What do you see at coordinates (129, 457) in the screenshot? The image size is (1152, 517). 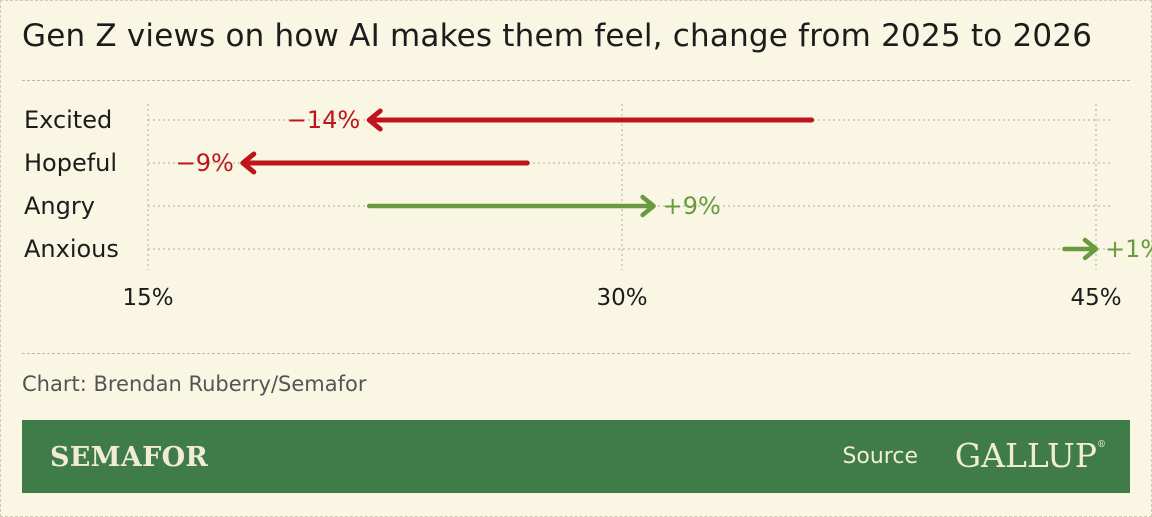 I see `semafor-logo: SEMAFOR` at bounding box center [129, 457].